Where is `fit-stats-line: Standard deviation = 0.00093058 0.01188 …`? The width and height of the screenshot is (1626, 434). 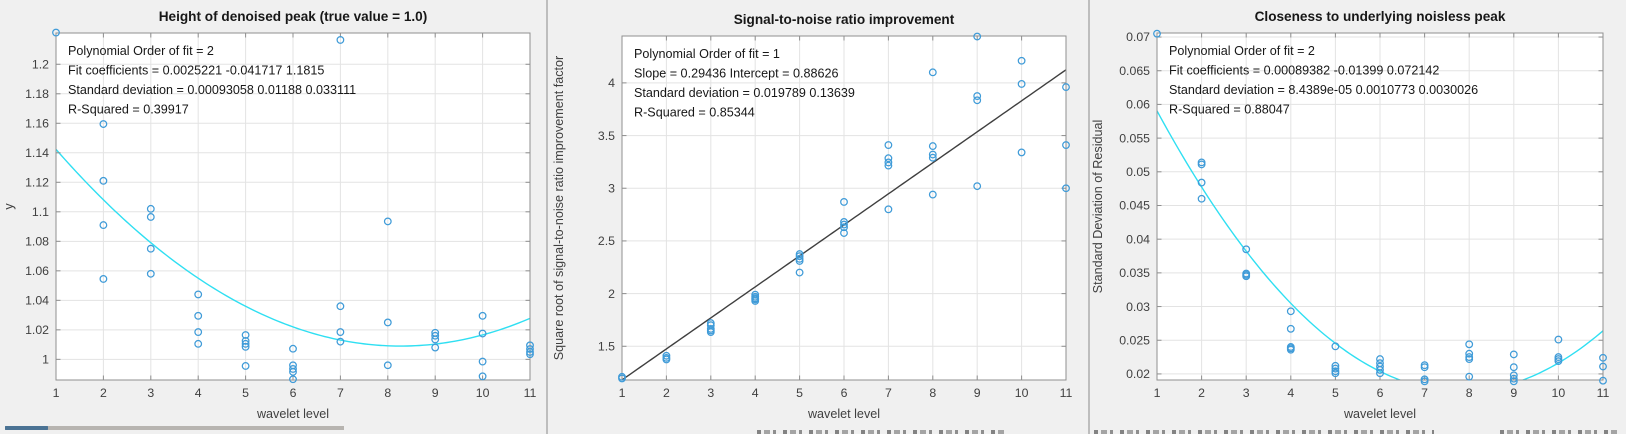
fit-stats-line: Standard deviation = 0.00093058 0.01188 … is located at coordinates (212, 90).